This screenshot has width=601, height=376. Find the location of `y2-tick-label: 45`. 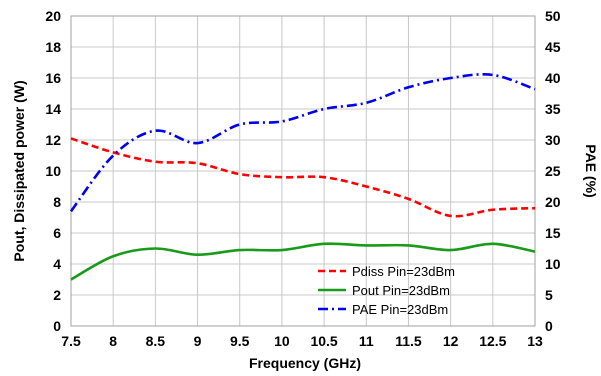

y2-tick-label: 45 is located at coordinates (553, 47).